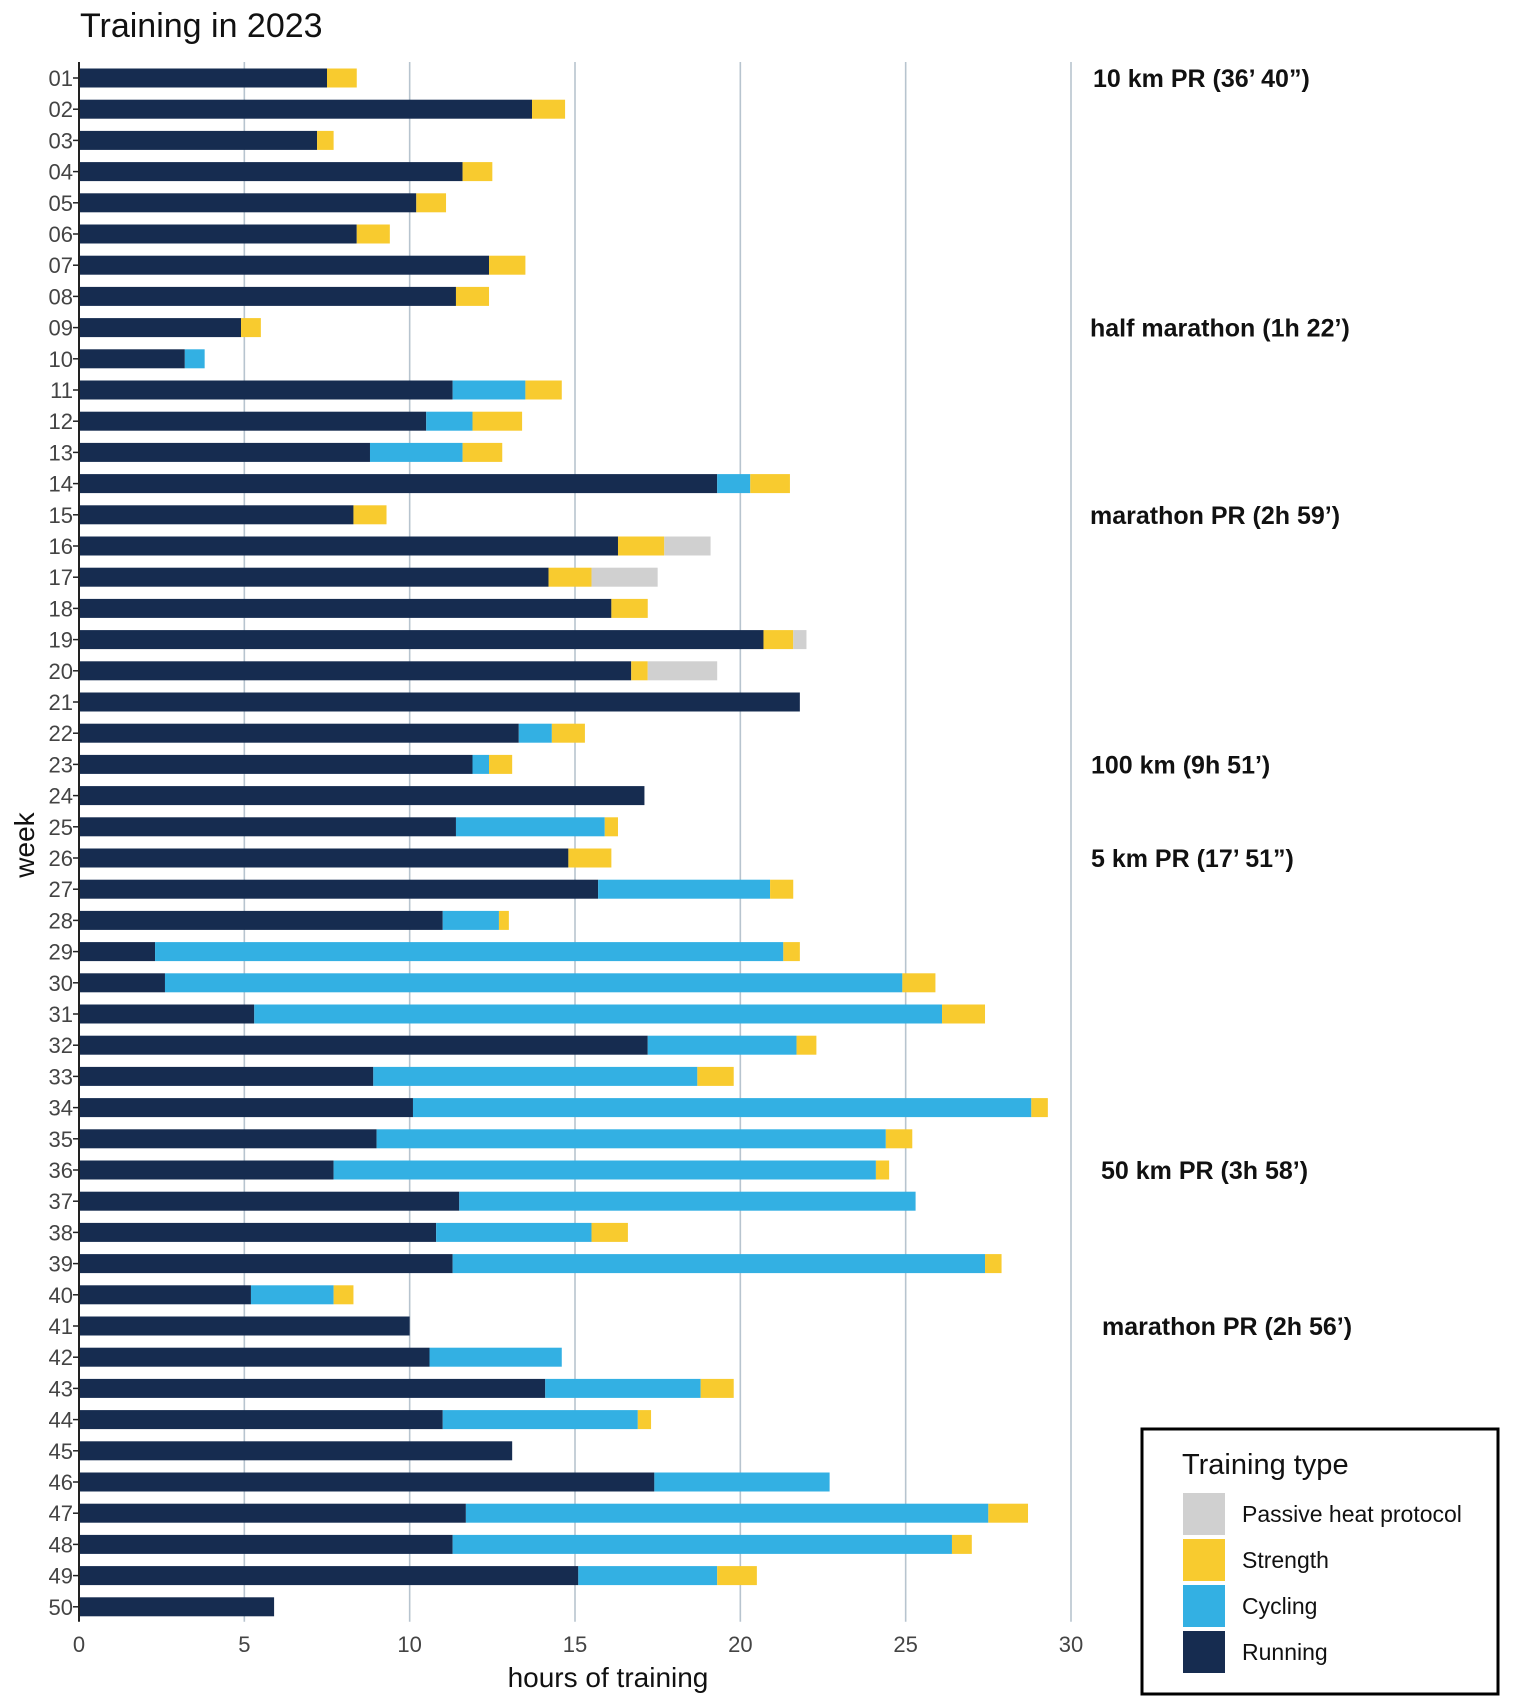 This screenshot has width=1514, height=1702. What do you see at coordinates (1201, 79) in the screenshot?
I see `annotation-week-01: 10 km PR (36’ 40”)` at bounding box center [1201, 79].